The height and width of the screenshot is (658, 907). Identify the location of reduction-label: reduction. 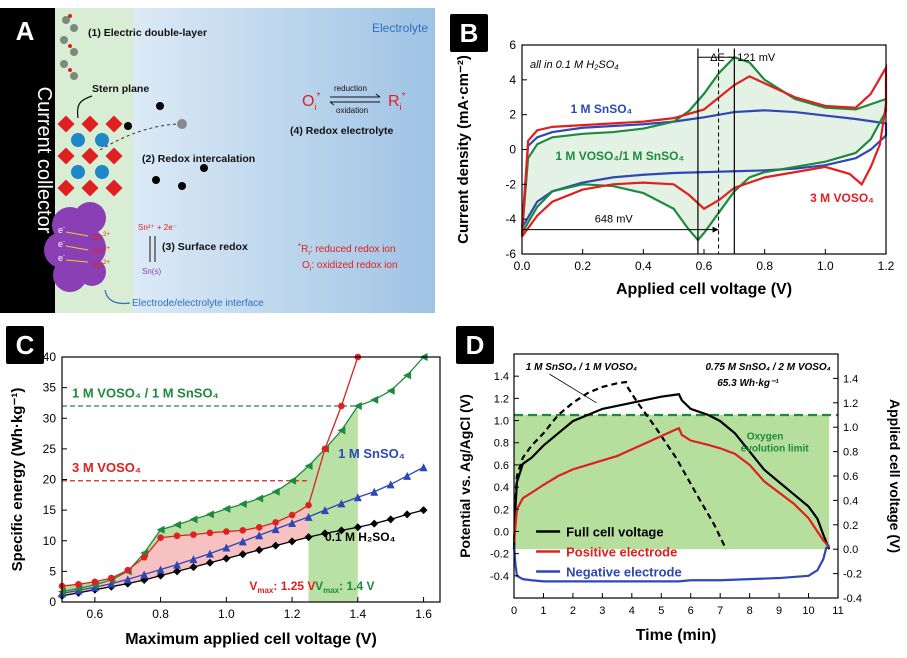
(350, 88).